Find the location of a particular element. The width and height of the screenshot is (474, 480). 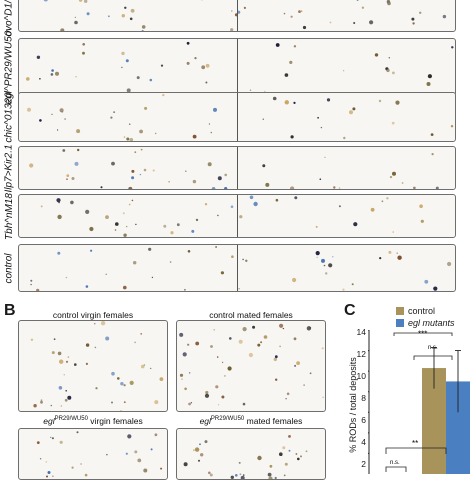

image-egl-mated is located at coordinates (251, 454).